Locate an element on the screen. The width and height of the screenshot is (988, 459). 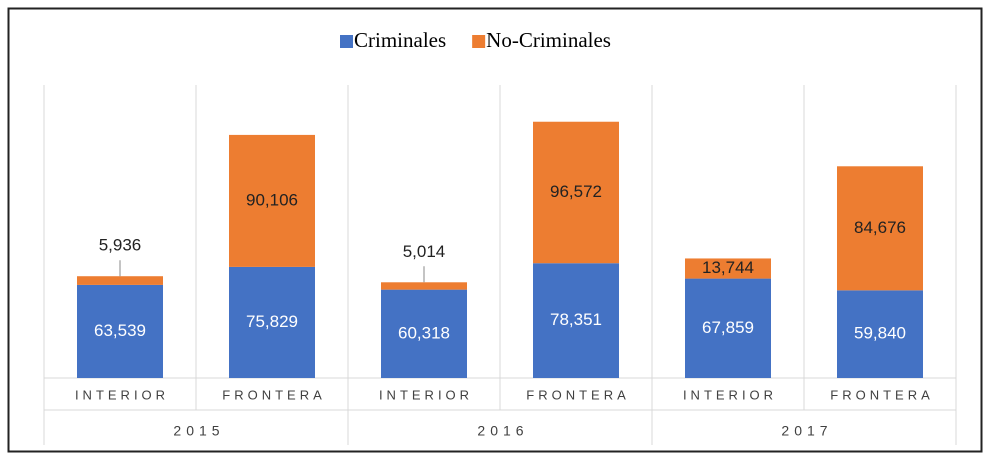
group-label: 2016 is located at coordinates (502, 431).